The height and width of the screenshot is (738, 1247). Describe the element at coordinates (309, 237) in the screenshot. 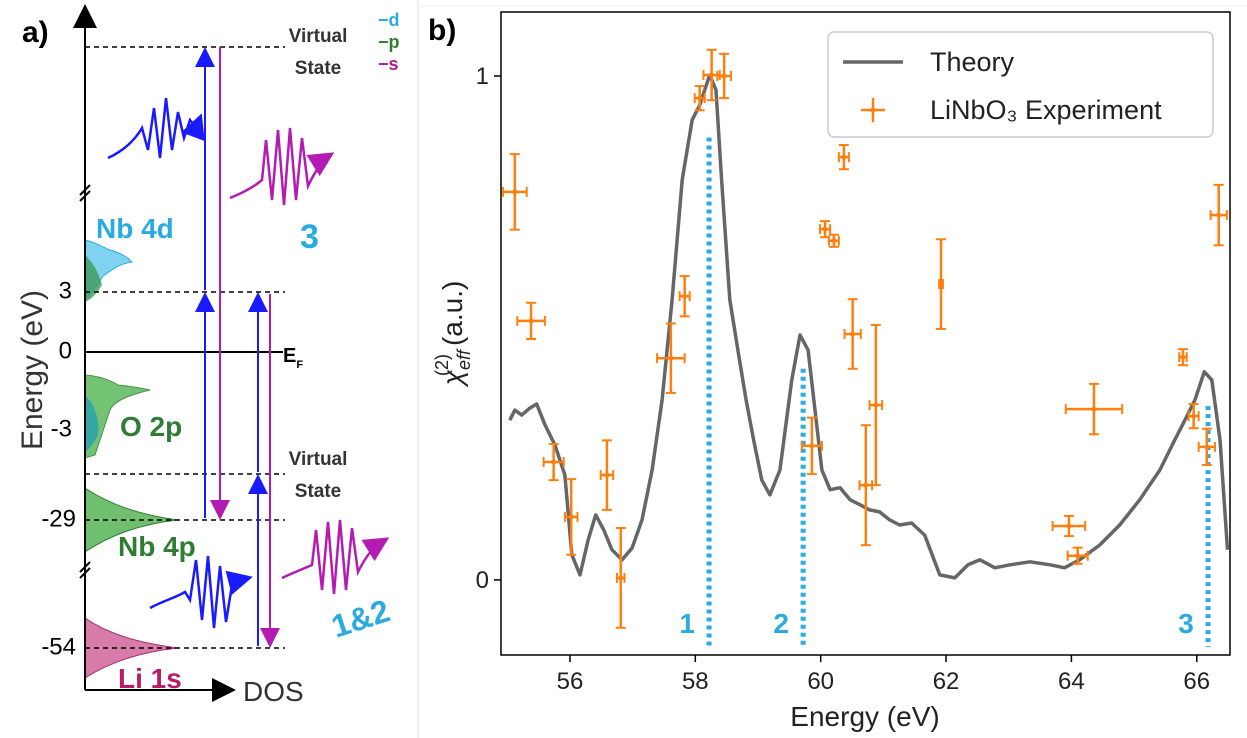

I see `process-label: 3` at that location.